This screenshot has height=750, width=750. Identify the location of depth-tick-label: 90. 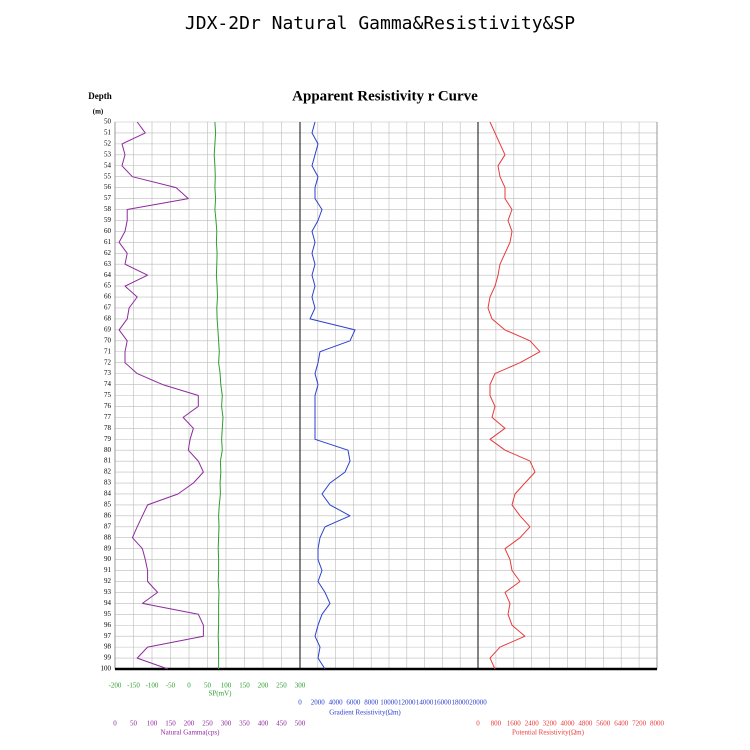
(108, 559).